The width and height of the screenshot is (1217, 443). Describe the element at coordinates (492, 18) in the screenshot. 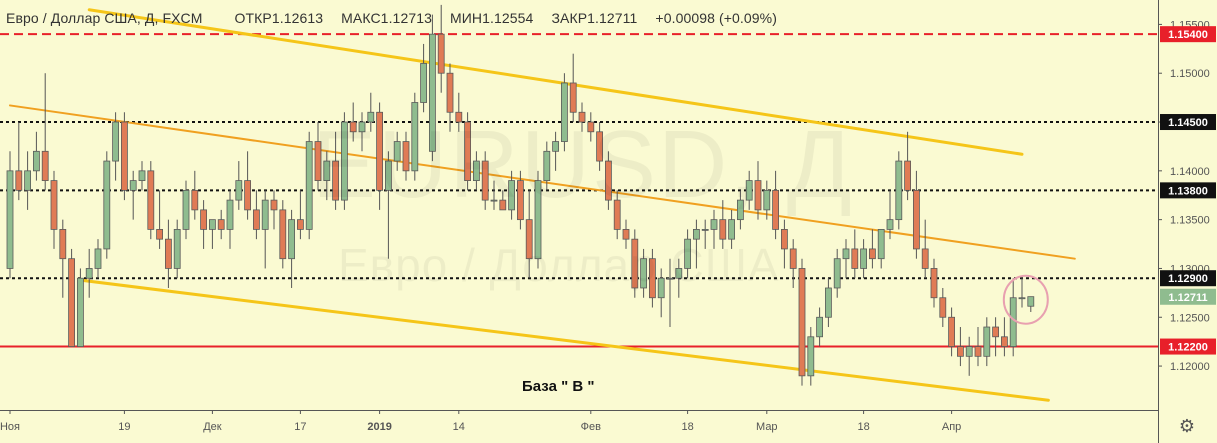

I see `low-value: МИН1.12554` at that location.